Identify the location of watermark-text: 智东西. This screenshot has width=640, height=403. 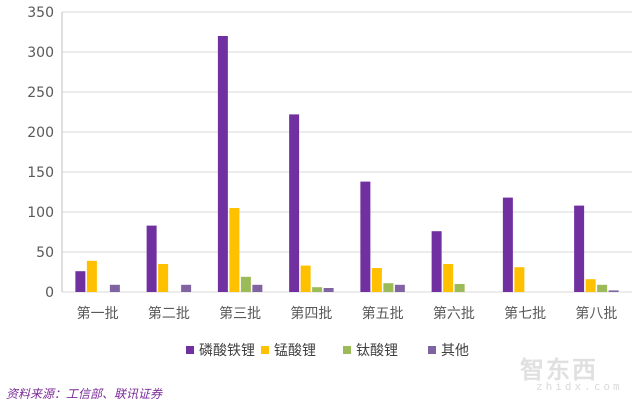
(559, 370).